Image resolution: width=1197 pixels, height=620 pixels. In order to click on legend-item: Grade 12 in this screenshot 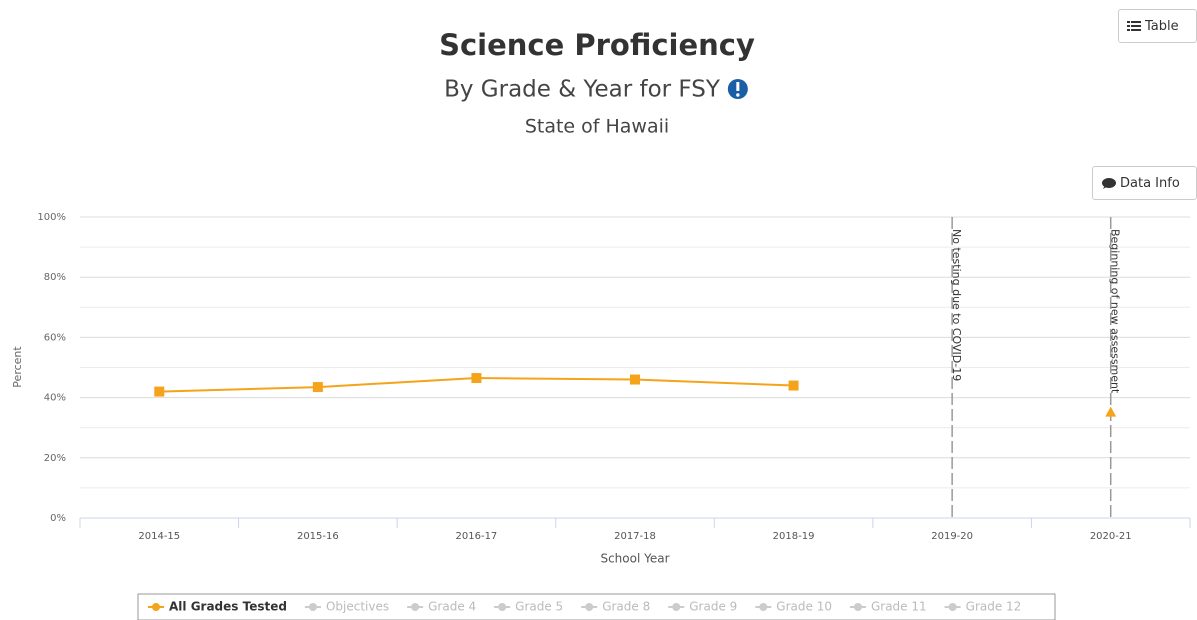, I will do `click(983, 607)`.